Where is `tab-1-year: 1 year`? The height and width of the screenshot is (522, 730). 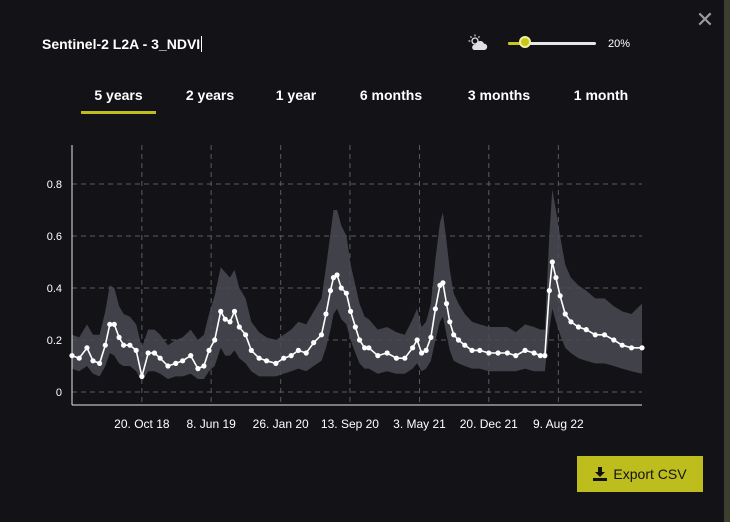 tab-1-year: 1 year is located at coordinates (296, 95).